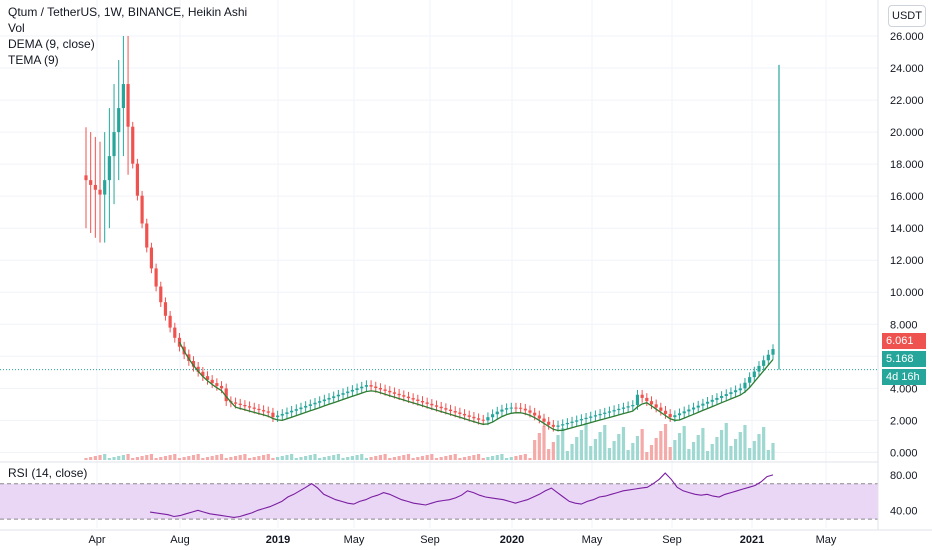 This screenshot has height=550, width=932. What do you see at coordinates (904, 421) in the screenshot?
I see `price-tick-label: 2.000` at bounding box center [904, 421].